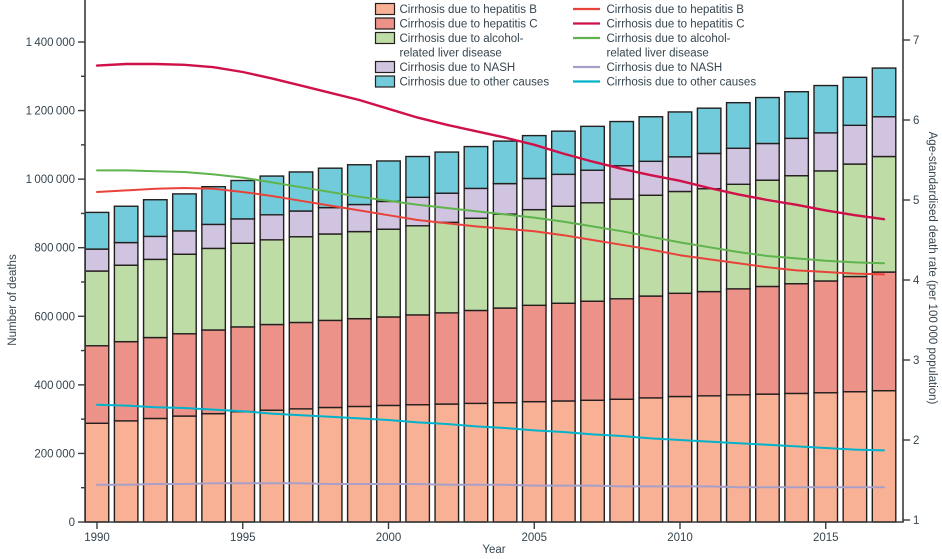 Image resolution: width=942 pixels, height=559 pixels. I want to click on bar-segment-2013-s2, so click(767, 233).